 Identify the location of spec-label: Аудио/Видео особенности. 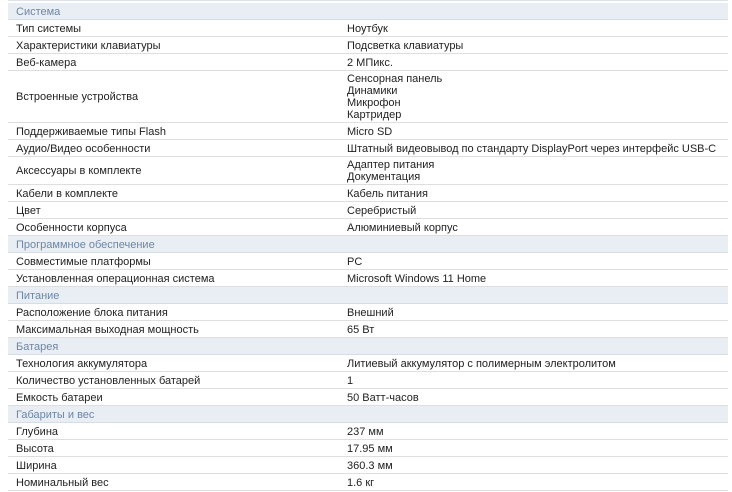
(173, 148).